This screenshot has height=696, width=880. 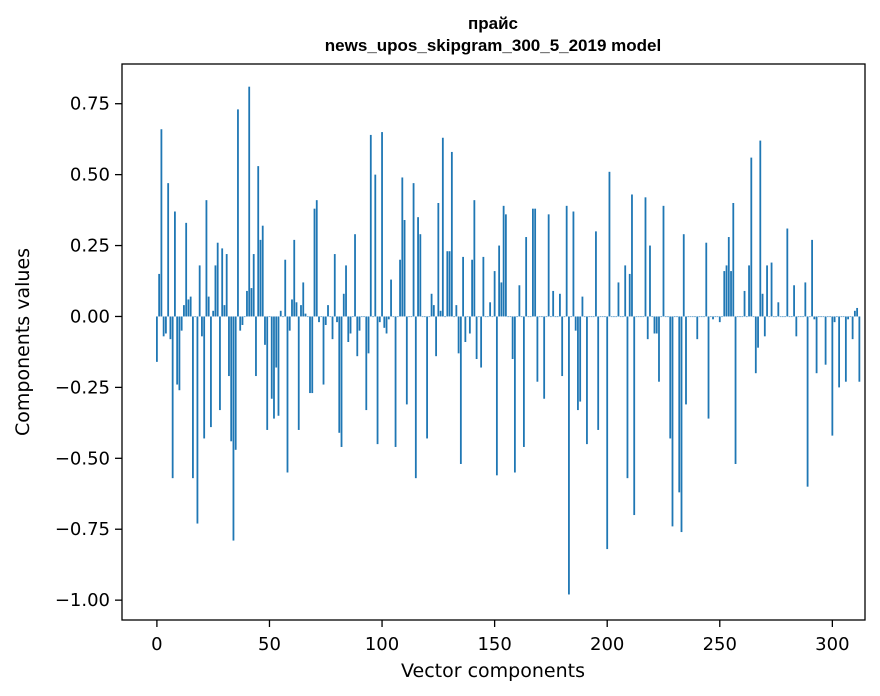 What do you see at coordinates (720, 644) in the screenshot?
I see `x-tick-label: 250` at bounding box center [720, 644].